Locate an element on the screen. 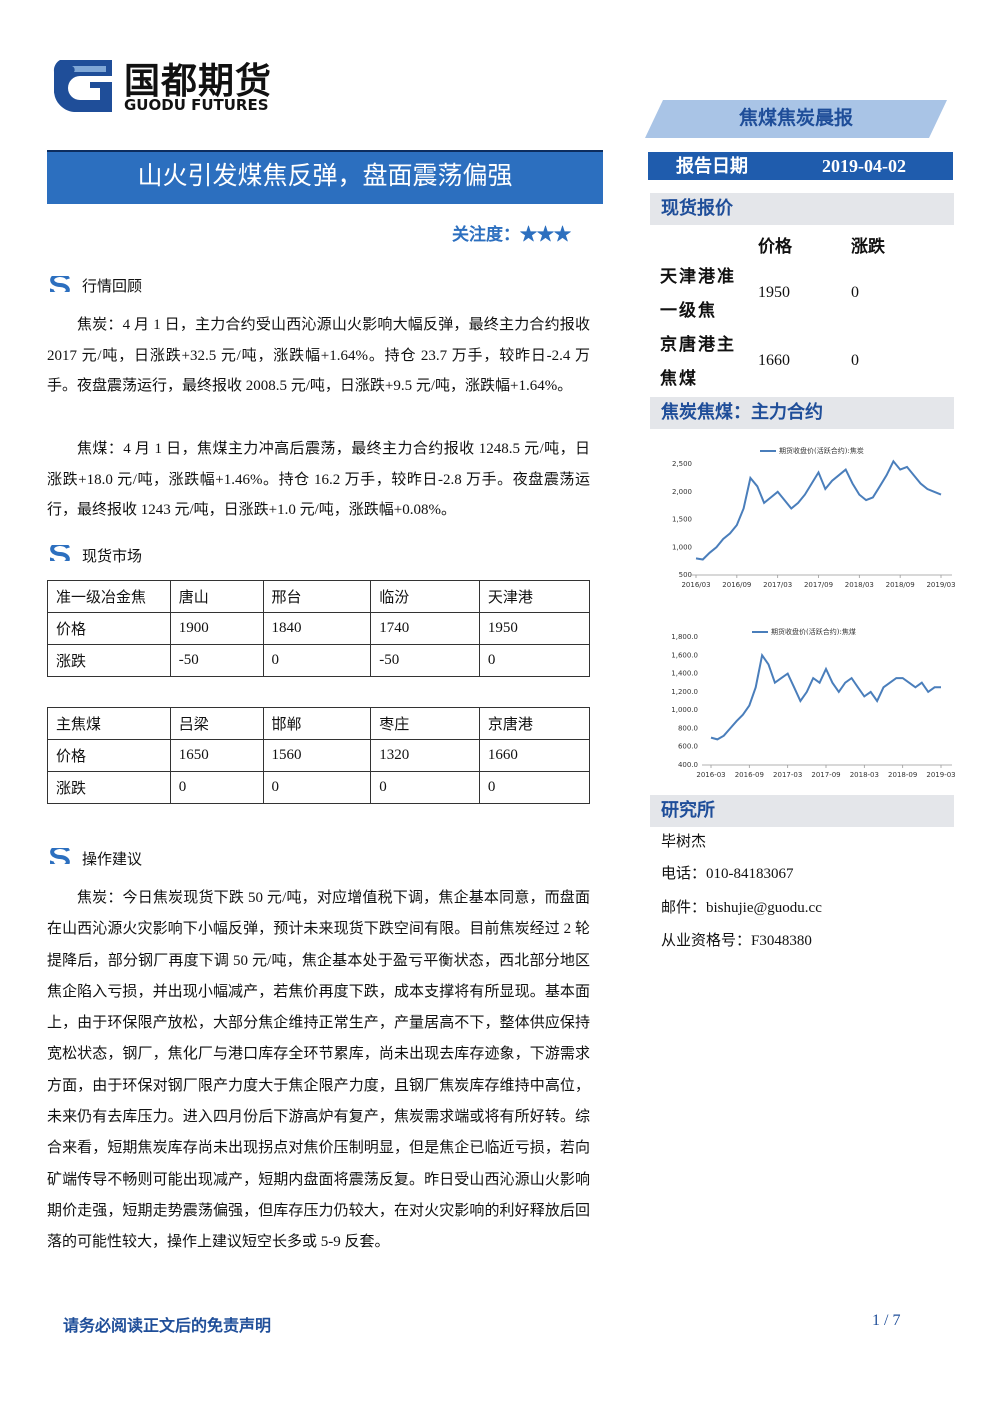 The height and width of the screenshot is (1403, 992). price: 1950 is located at coordinates (774, 292).